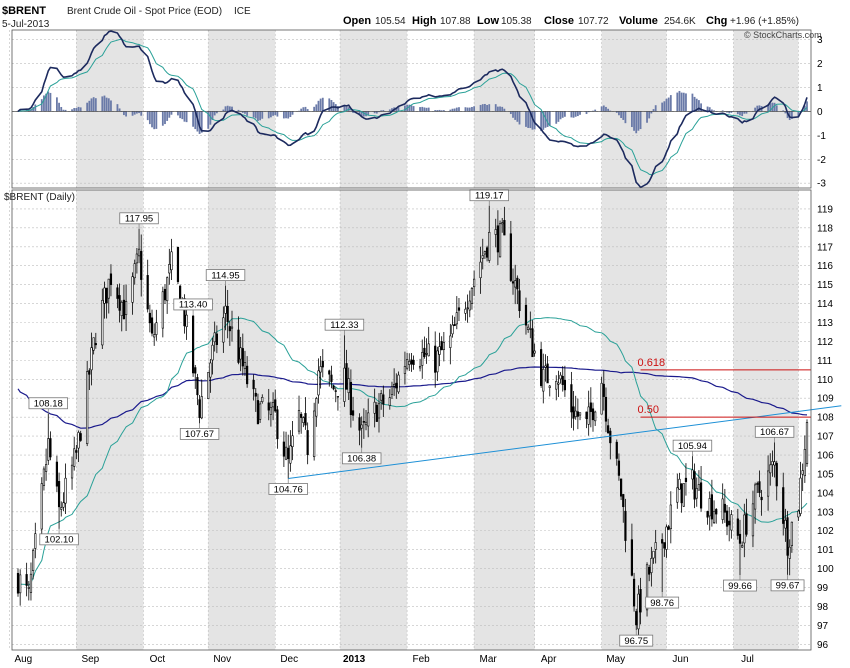  Describe the element at coordinates (825, 456) in the screenshot. I see `price-tick-label: 106` at that location.